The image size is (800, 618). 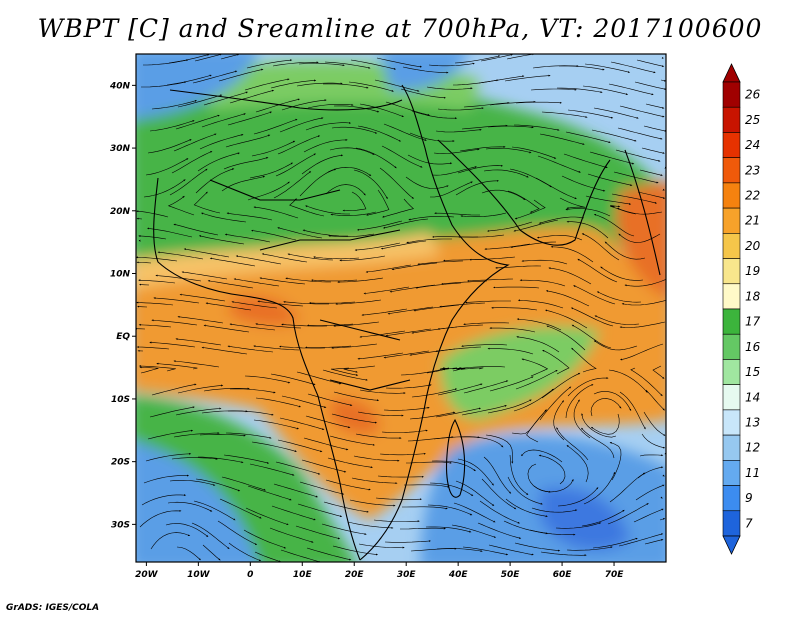 I want to click on coastline-east-africa, so click(x=434, y=322).